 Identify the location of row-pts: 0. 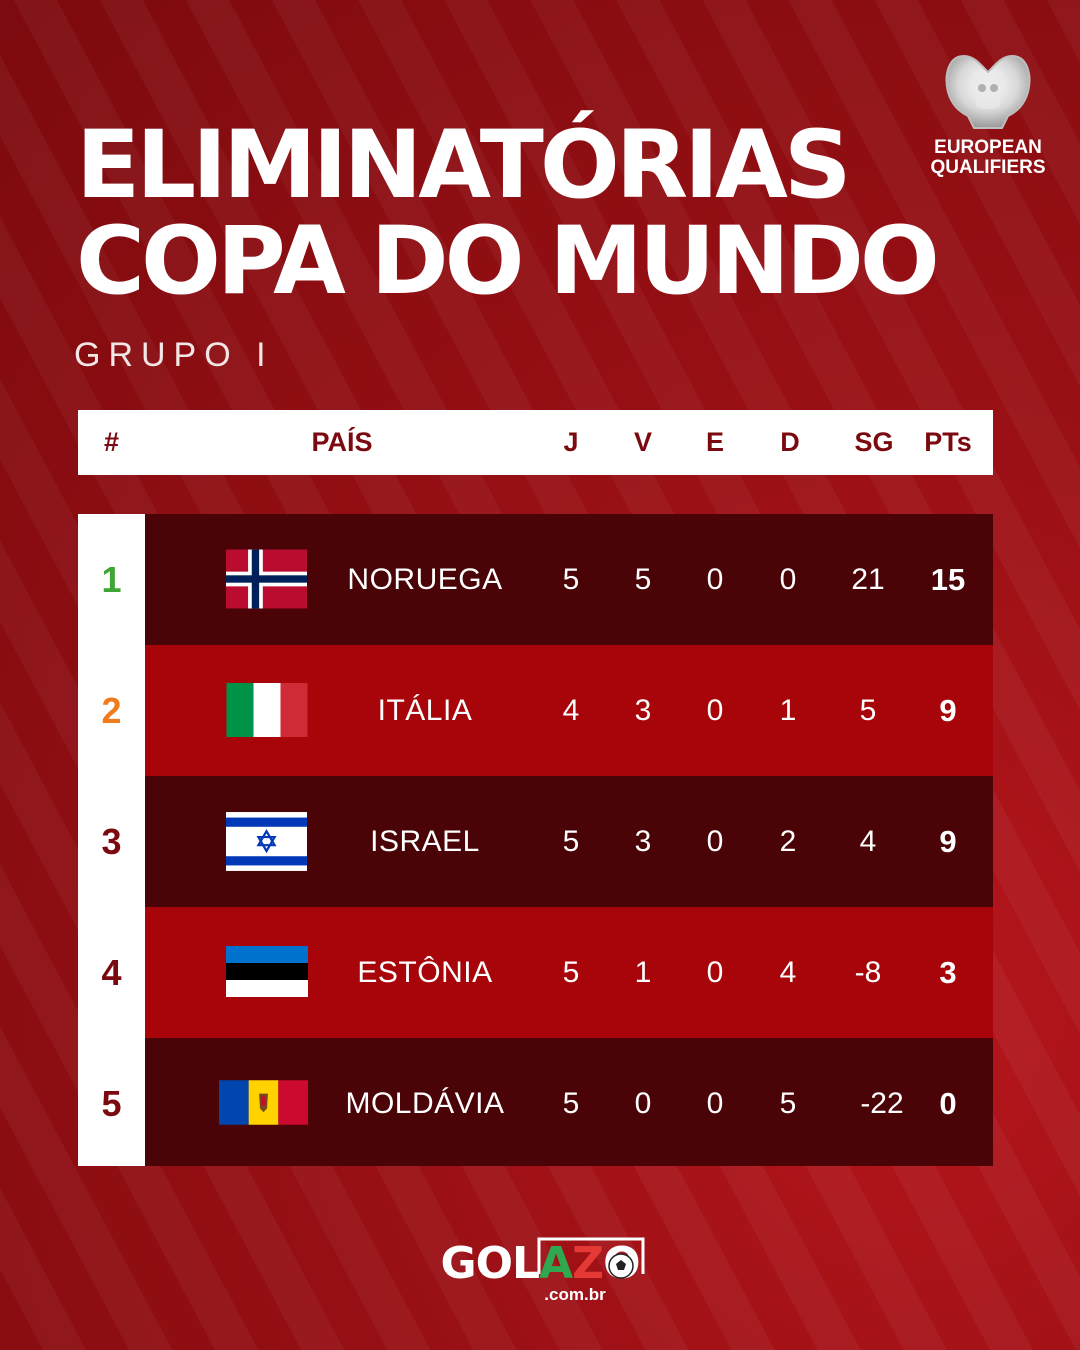
(948, 1103).